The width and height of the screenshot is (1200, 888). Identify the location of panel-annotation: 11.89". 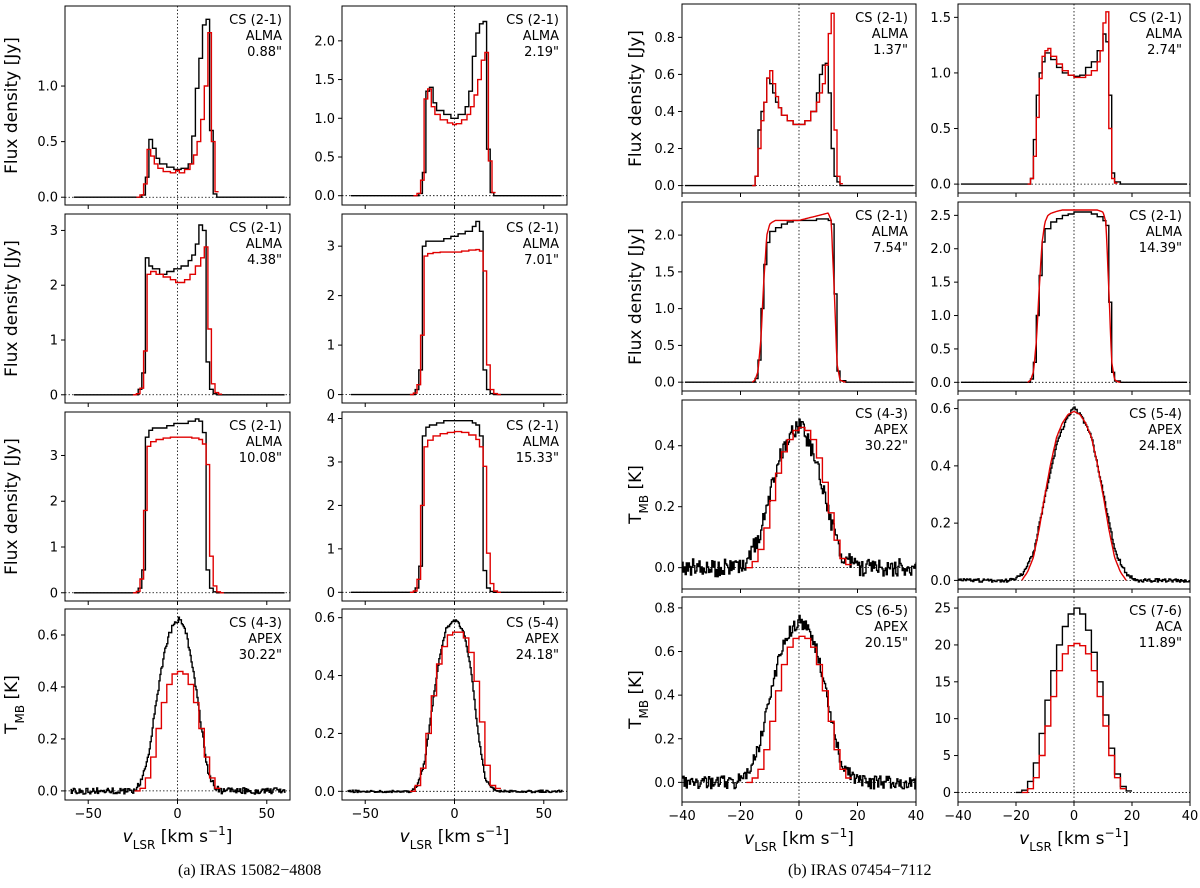
(1160, 643).